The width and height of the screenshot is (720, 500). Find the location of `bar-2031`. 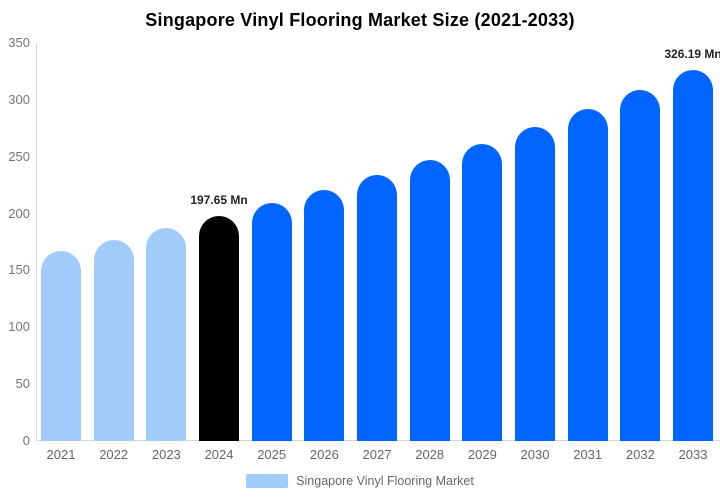

bar-2031 is located at coordinates (587, 275).